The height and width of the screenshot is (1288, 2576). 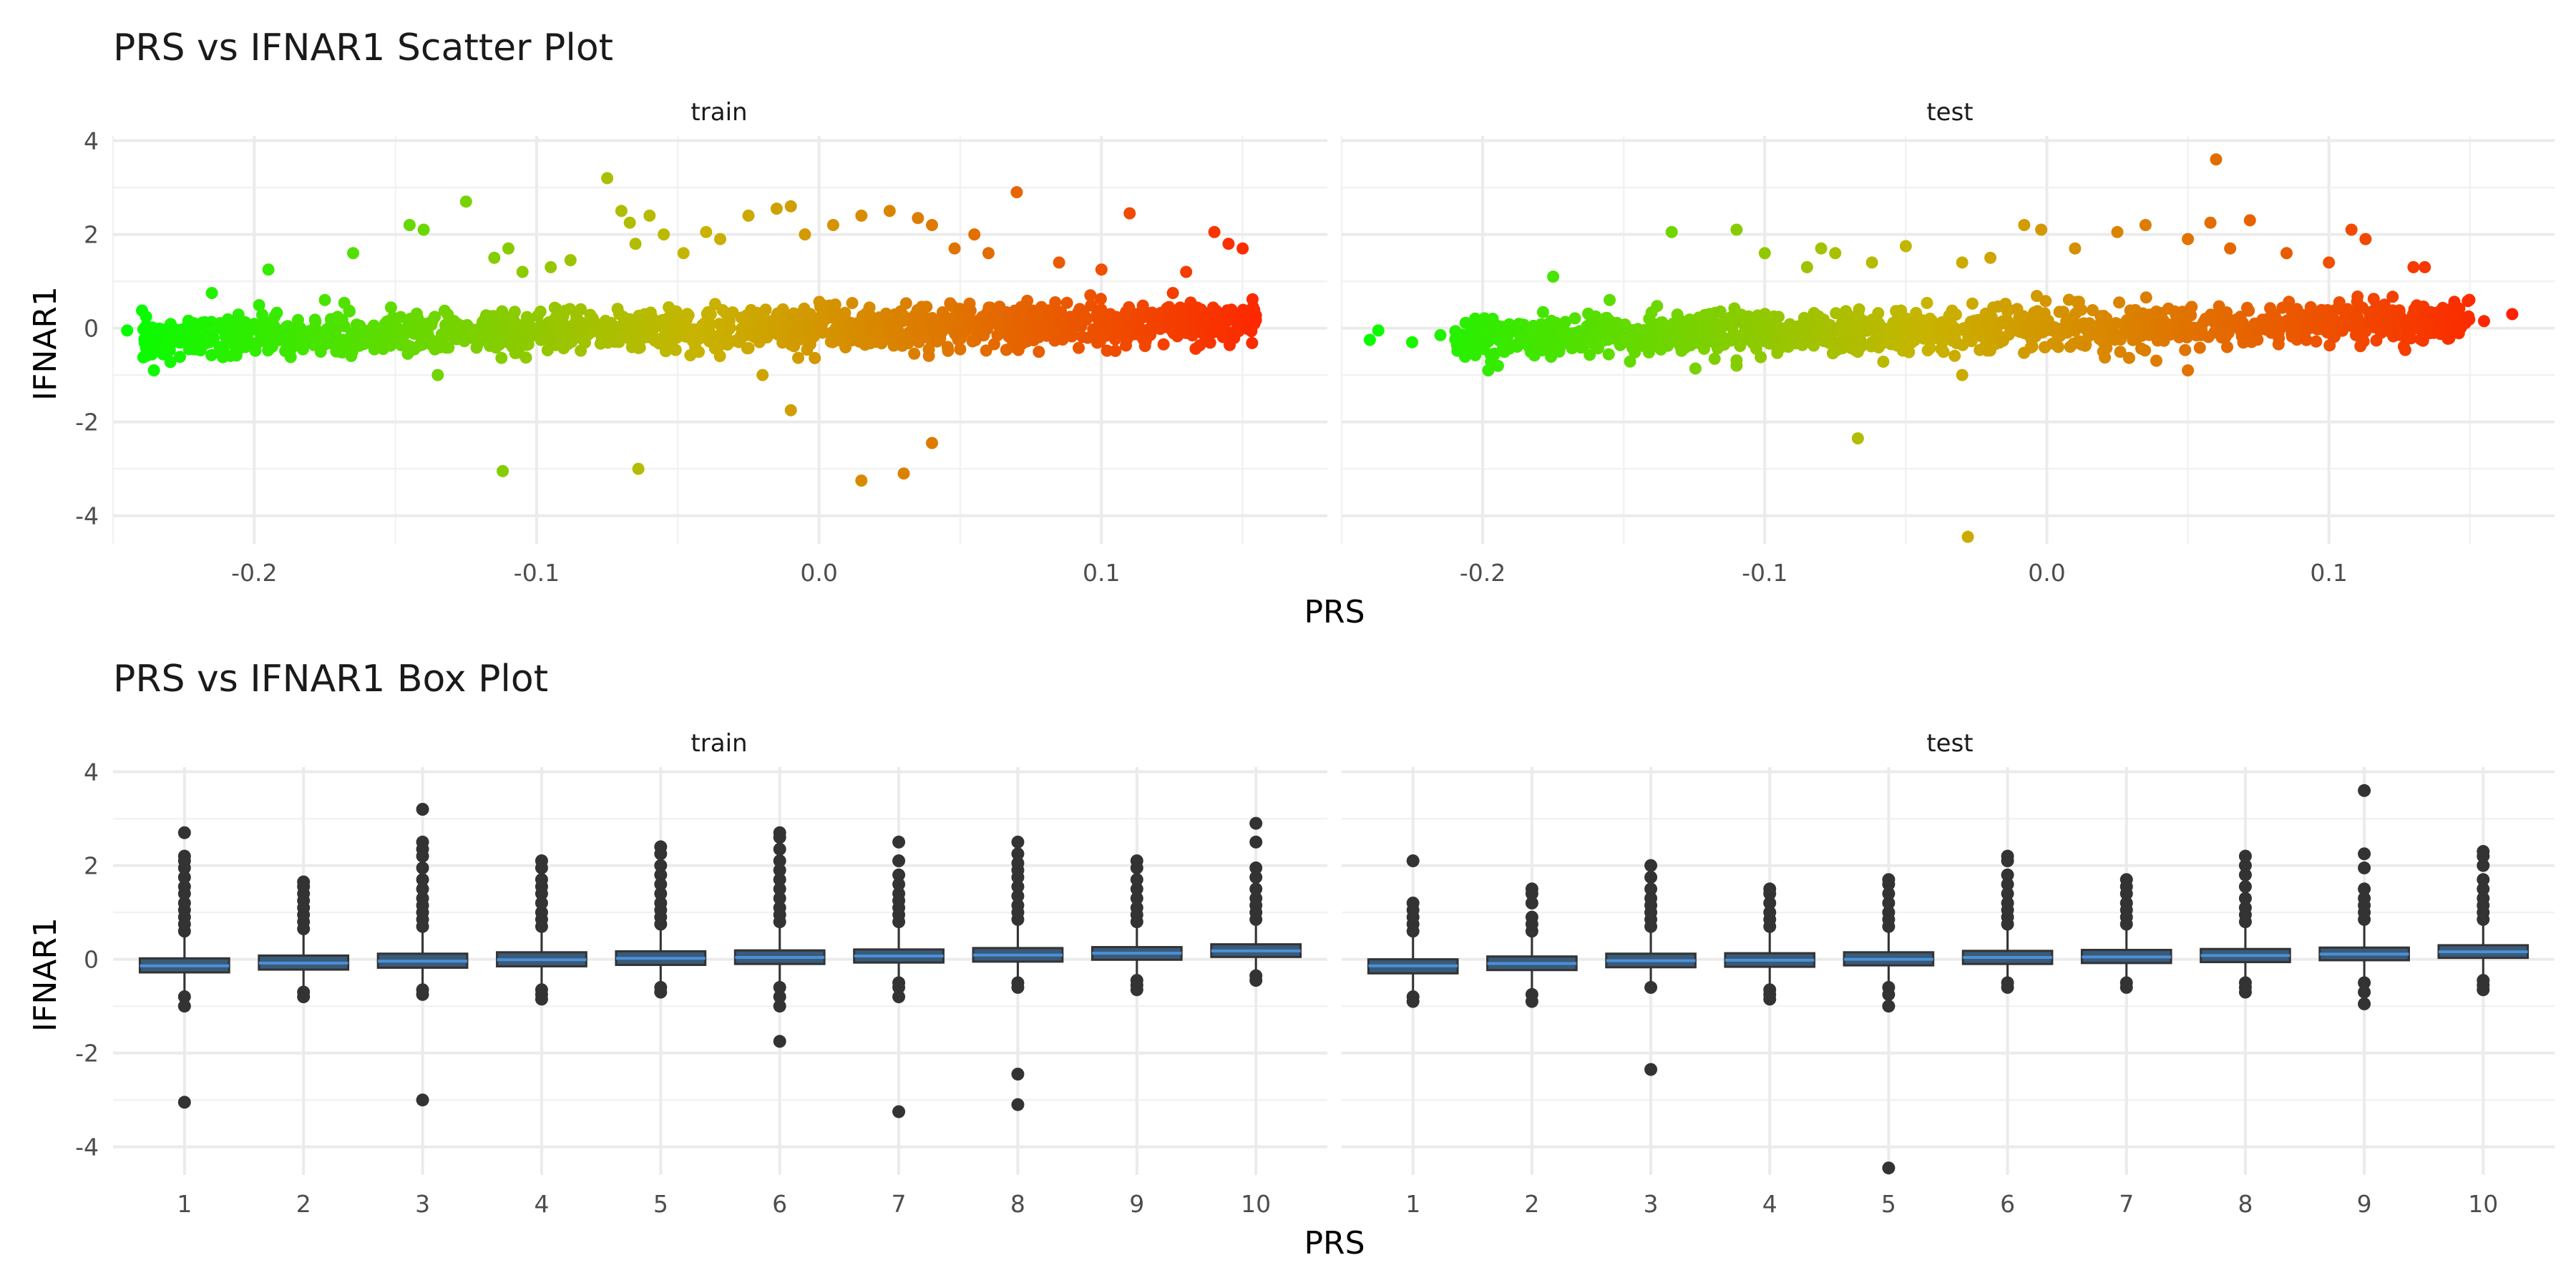 What do you see at coordinates (2328, 573) in the screenshot?
I see `scatter-x-tick-label: 0.1` at bounding box center [2328, 573].